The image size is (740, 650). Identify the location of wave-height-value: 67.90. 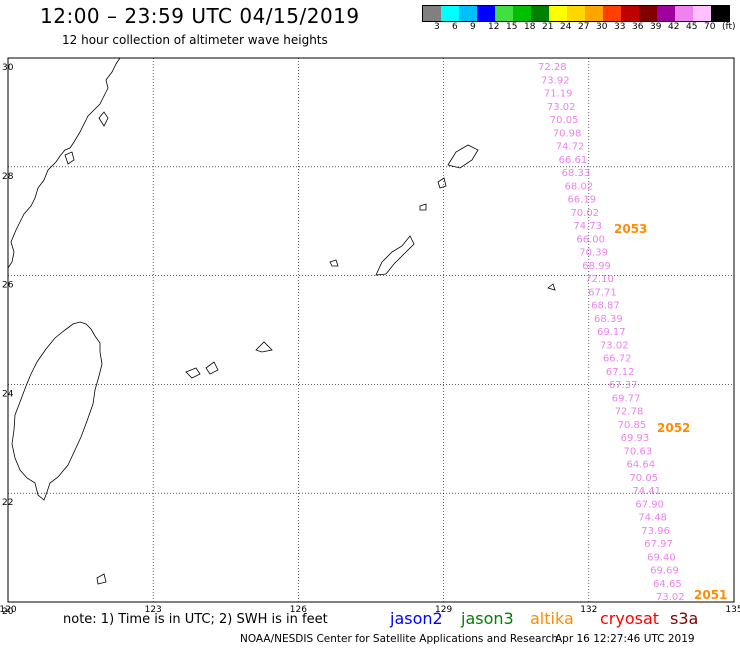
(649, 504).